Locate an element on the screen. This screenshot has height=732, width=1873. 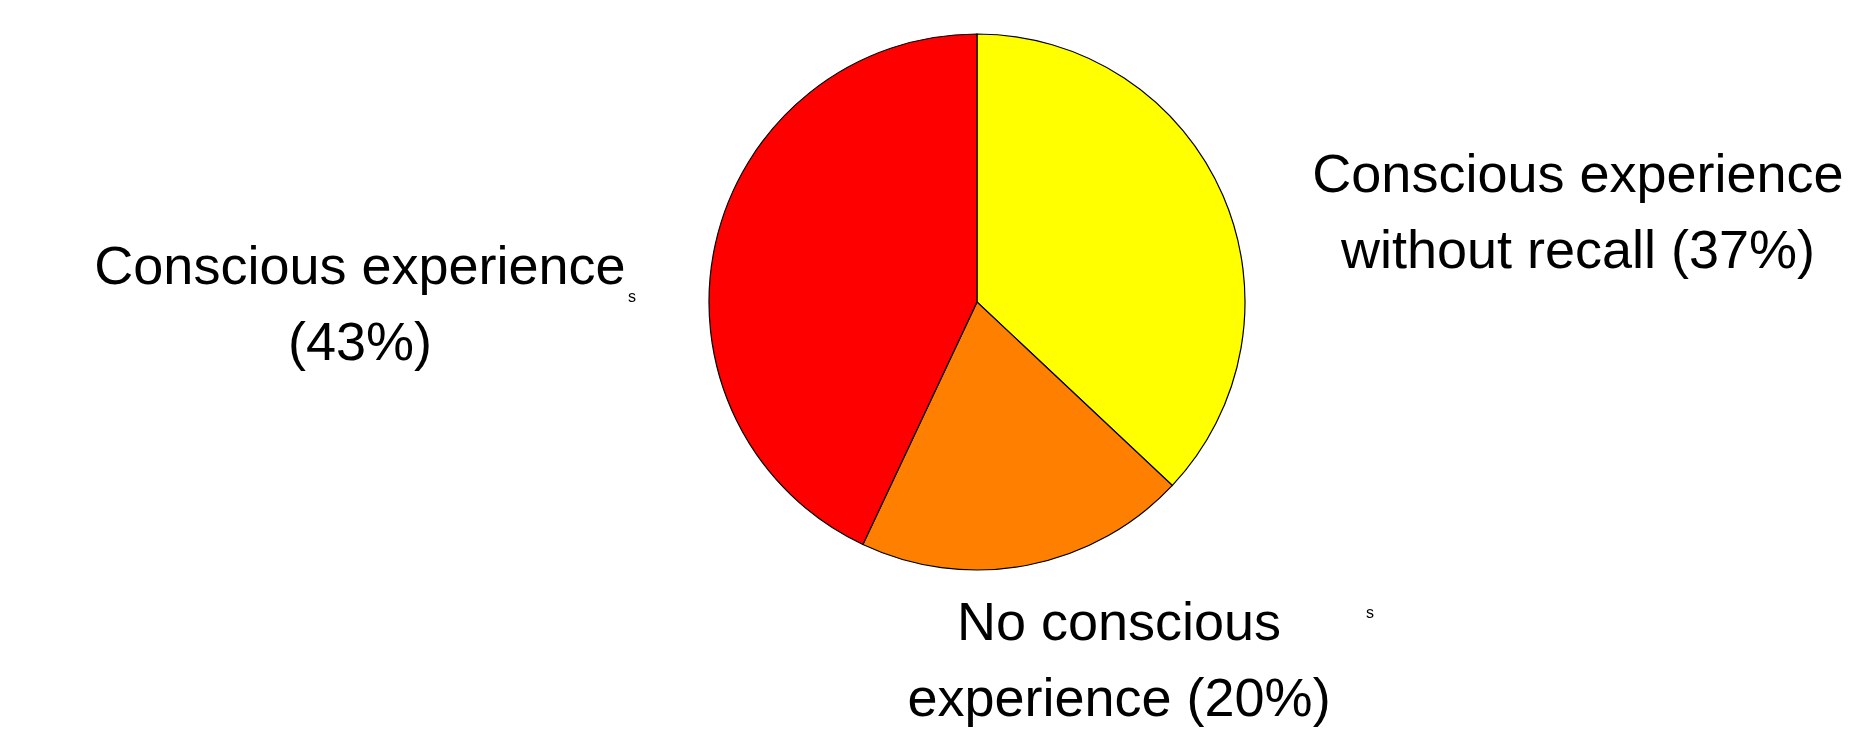
slice-label: Conscious experience (43%) is located at coordinates (360, 303).